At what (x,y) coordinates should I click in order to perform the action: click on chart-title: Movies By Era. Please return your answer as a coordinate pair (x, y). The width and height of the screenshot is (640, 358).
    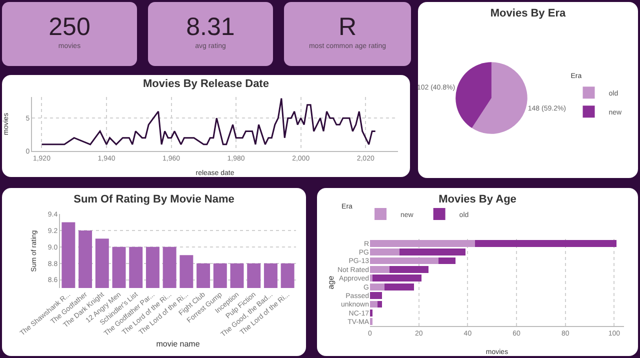
    Looking at the image, I should click on (528, 14).